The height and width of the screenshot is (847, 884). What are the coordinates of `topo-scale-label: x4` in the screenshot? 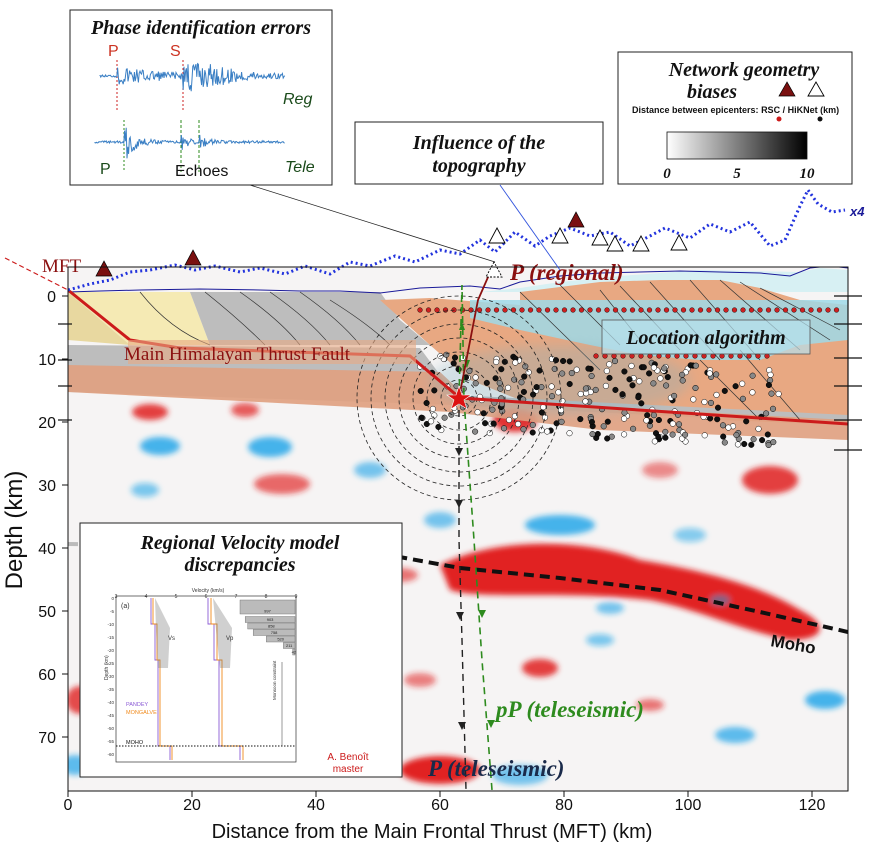 It's located at (857, 211).